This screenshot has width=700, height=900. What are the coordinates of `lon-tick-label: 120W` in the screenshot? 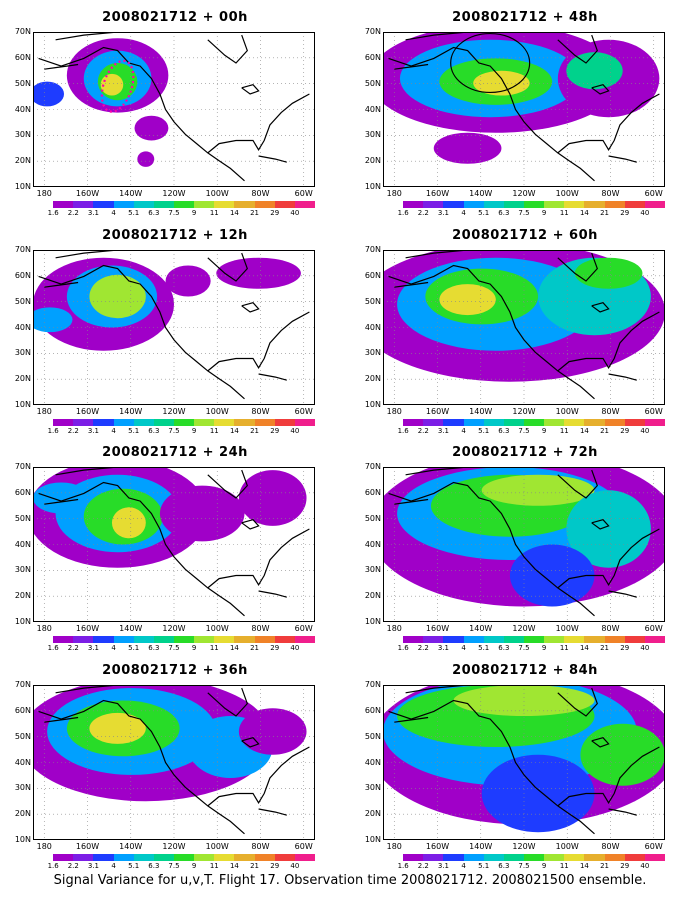 It's located at (524, 846).